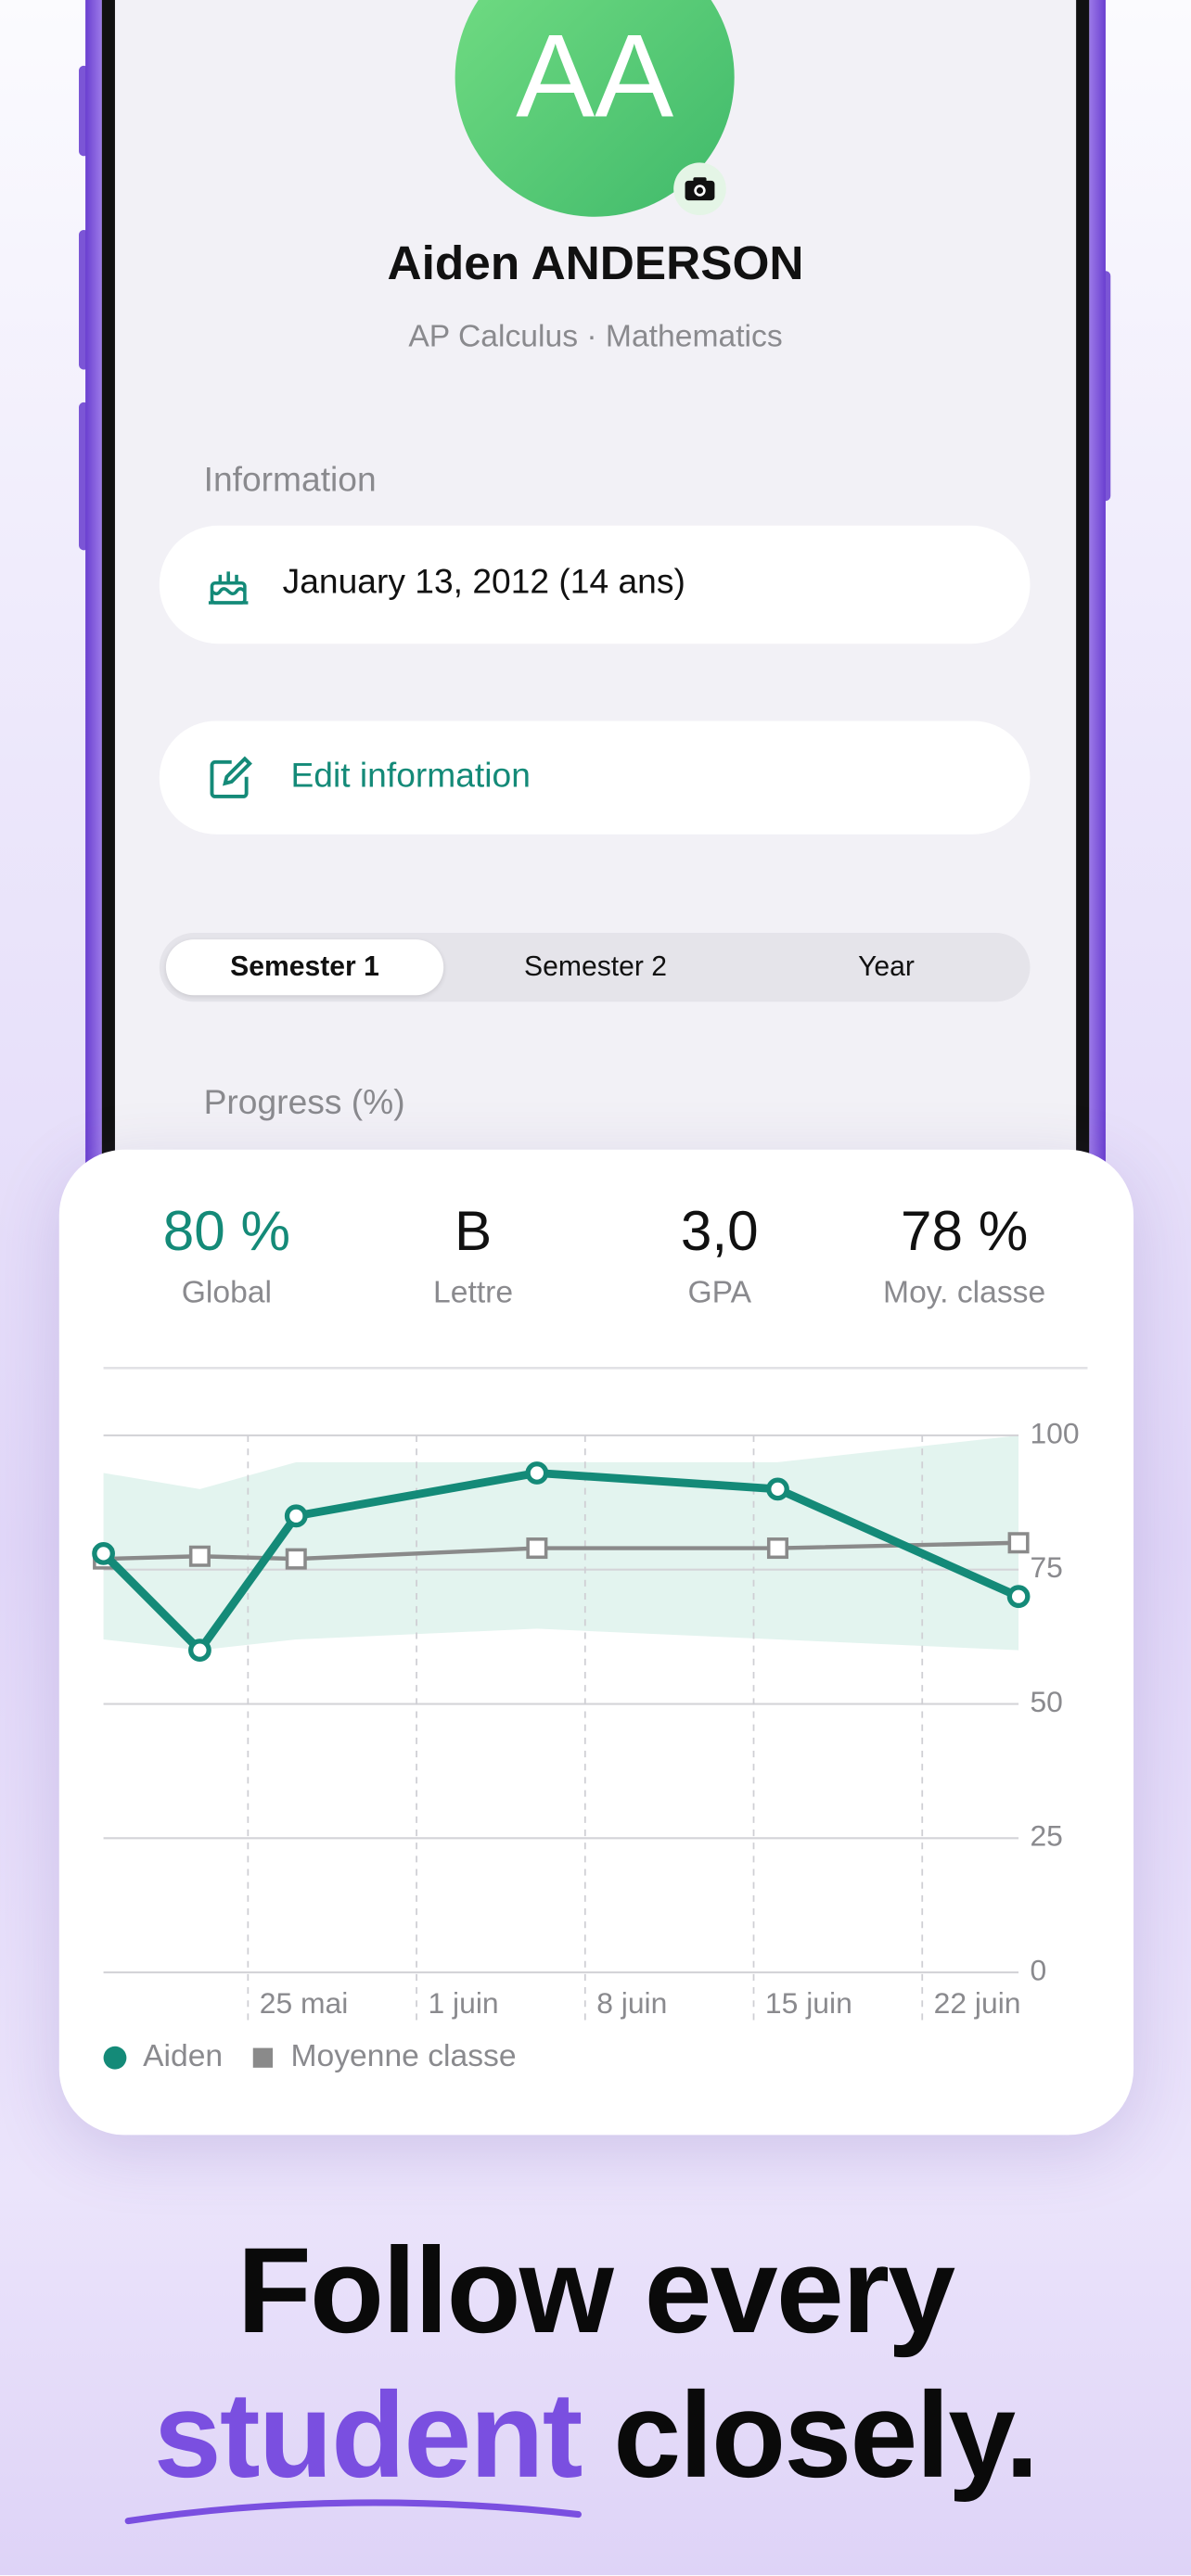  Describe the element at coordinates (403, 2056) in the screenshot. I see `legend-label: Moyenne classe` at that location.